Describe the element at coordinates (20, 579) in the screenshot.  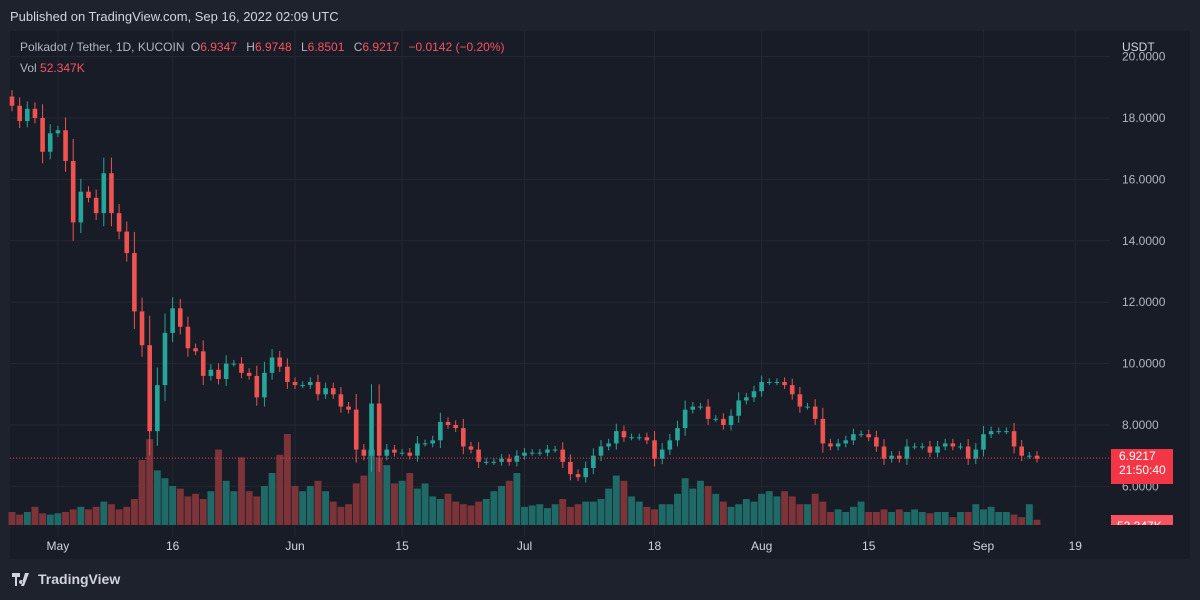
I see `tradingview-logo-icon` at that location.